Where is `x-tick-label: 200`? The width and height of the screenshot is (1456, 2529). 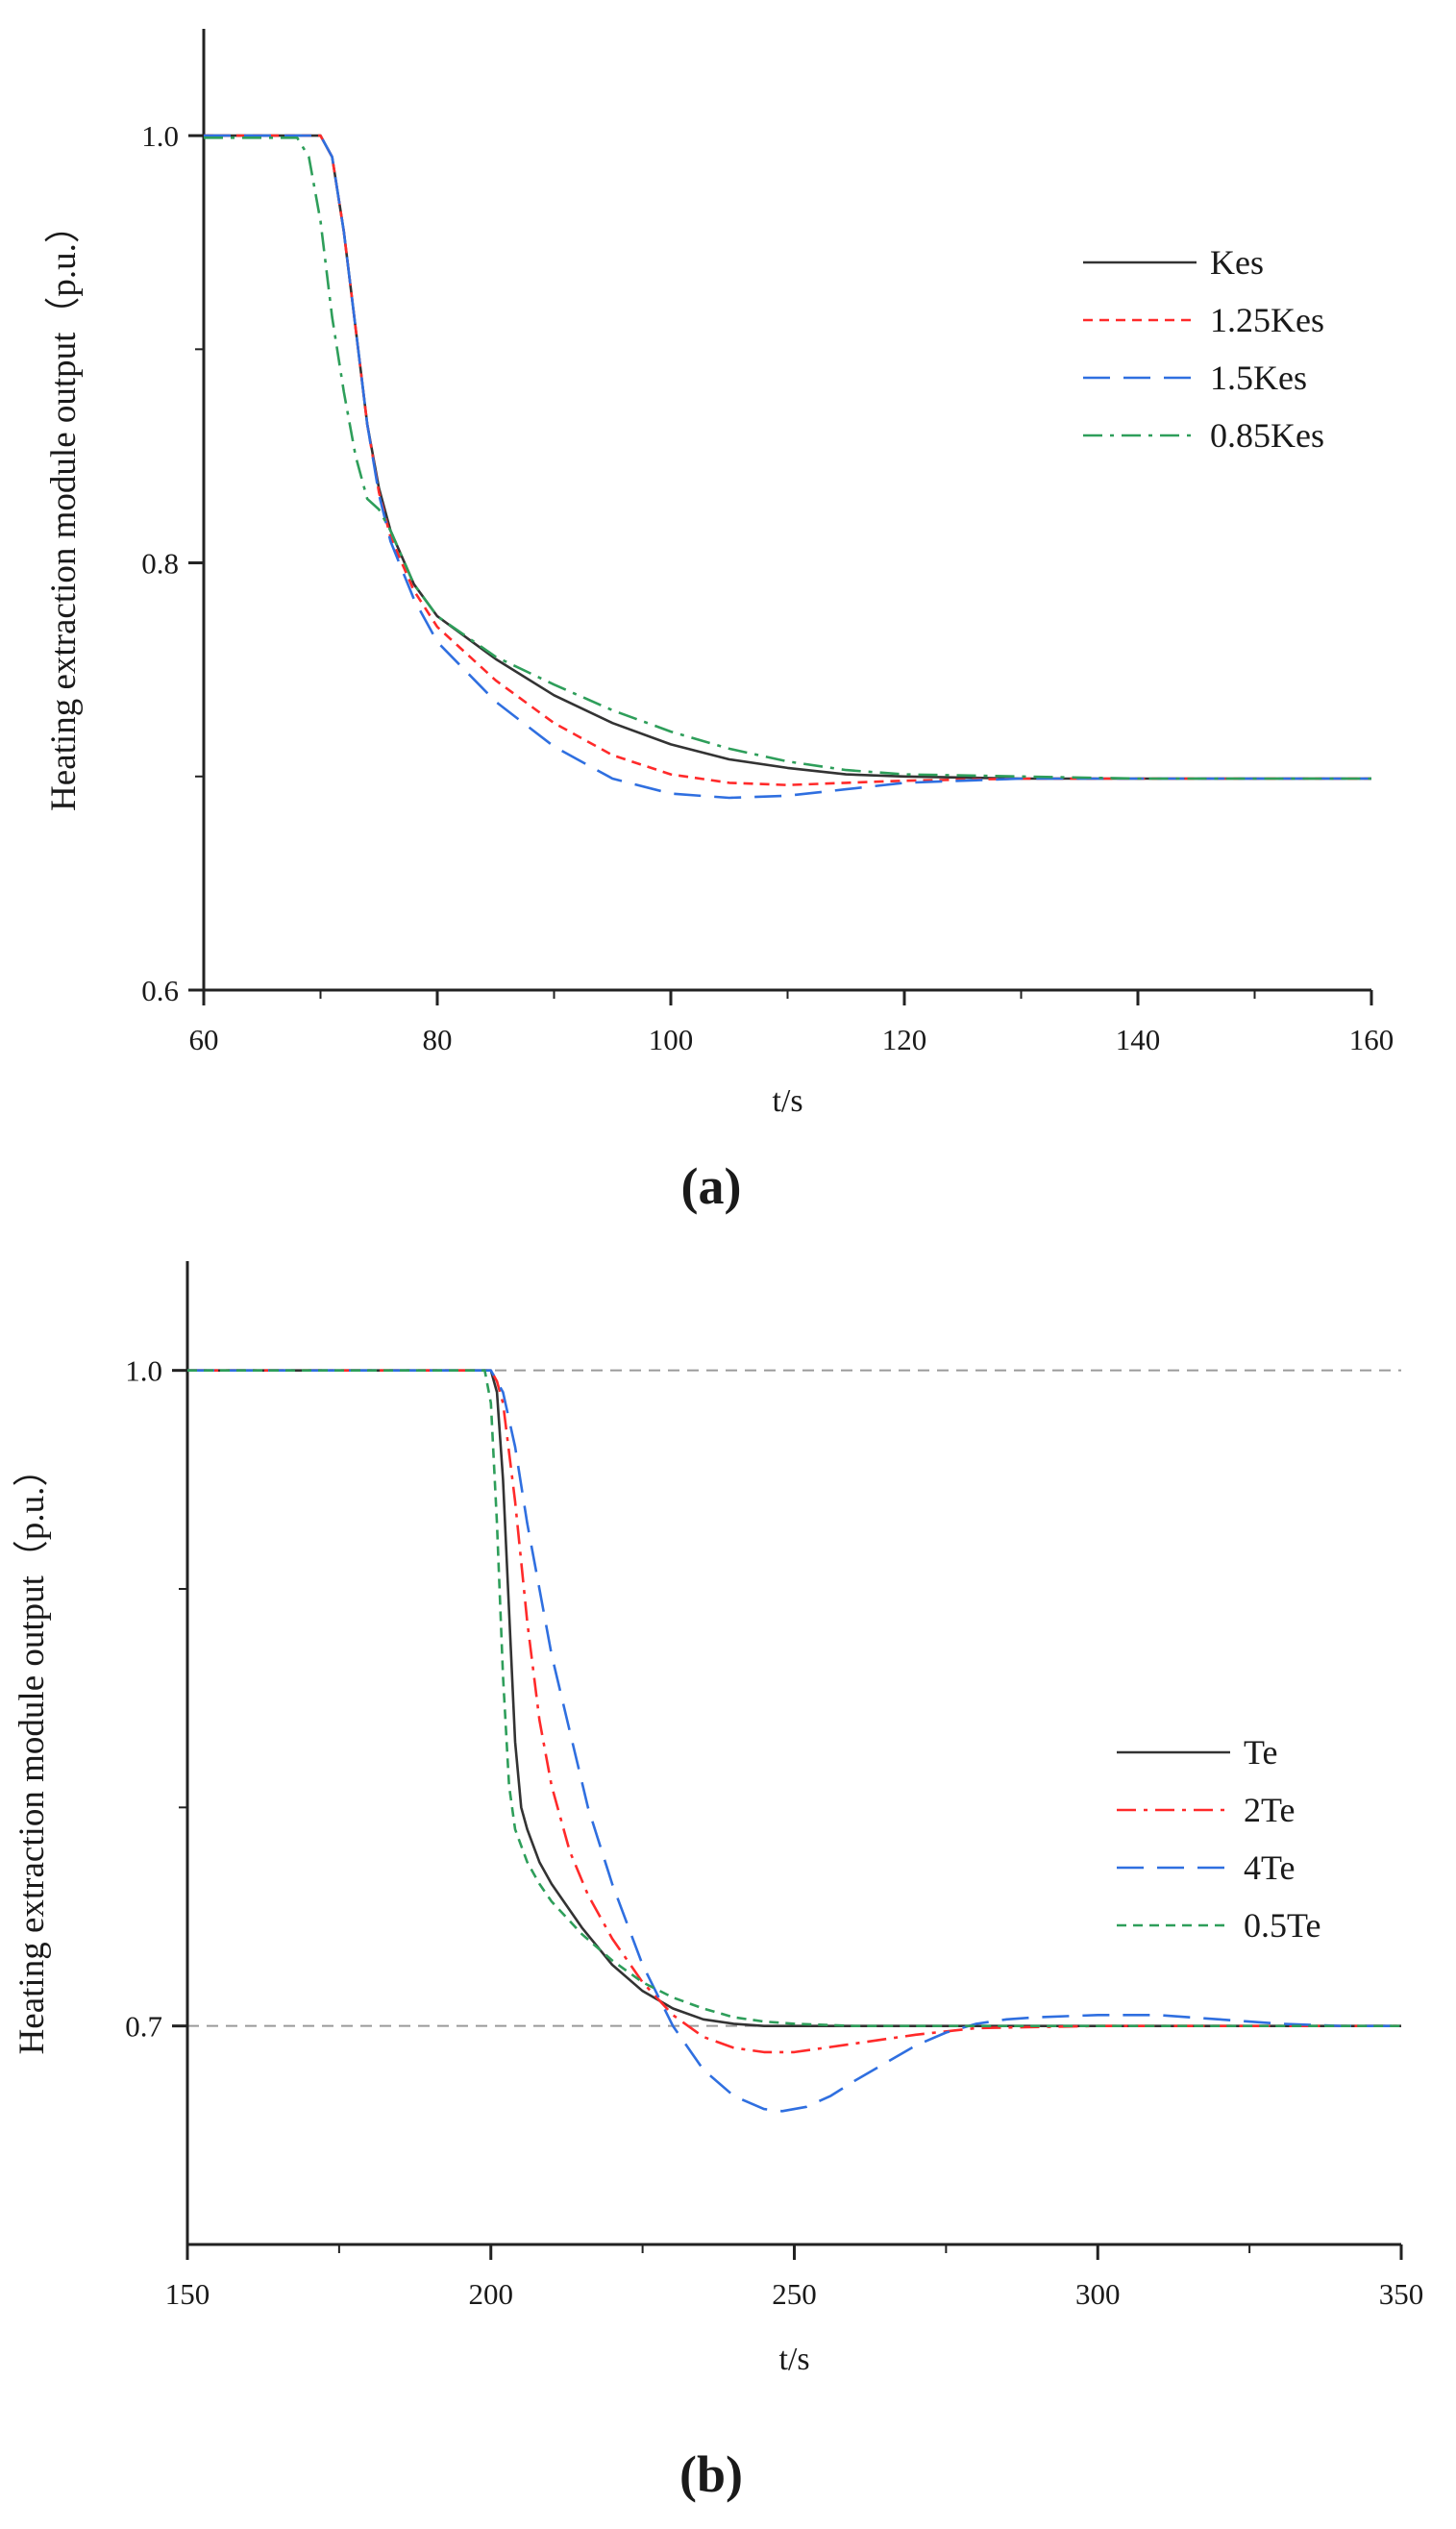
x-tick-label: 200 is located at coordinates (492, 2294).